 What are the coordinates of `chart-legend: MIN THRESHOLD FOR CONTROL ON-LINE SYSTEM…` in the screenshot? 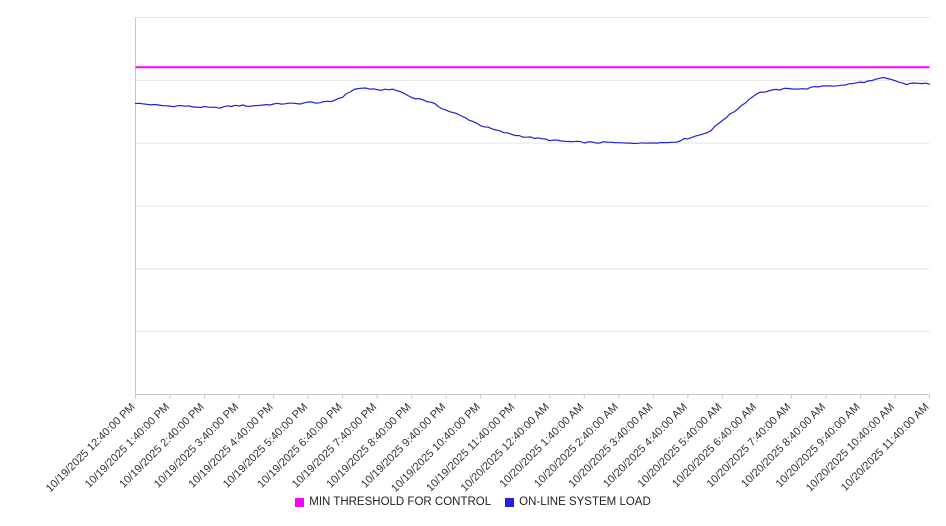 It's located at (473, 502).